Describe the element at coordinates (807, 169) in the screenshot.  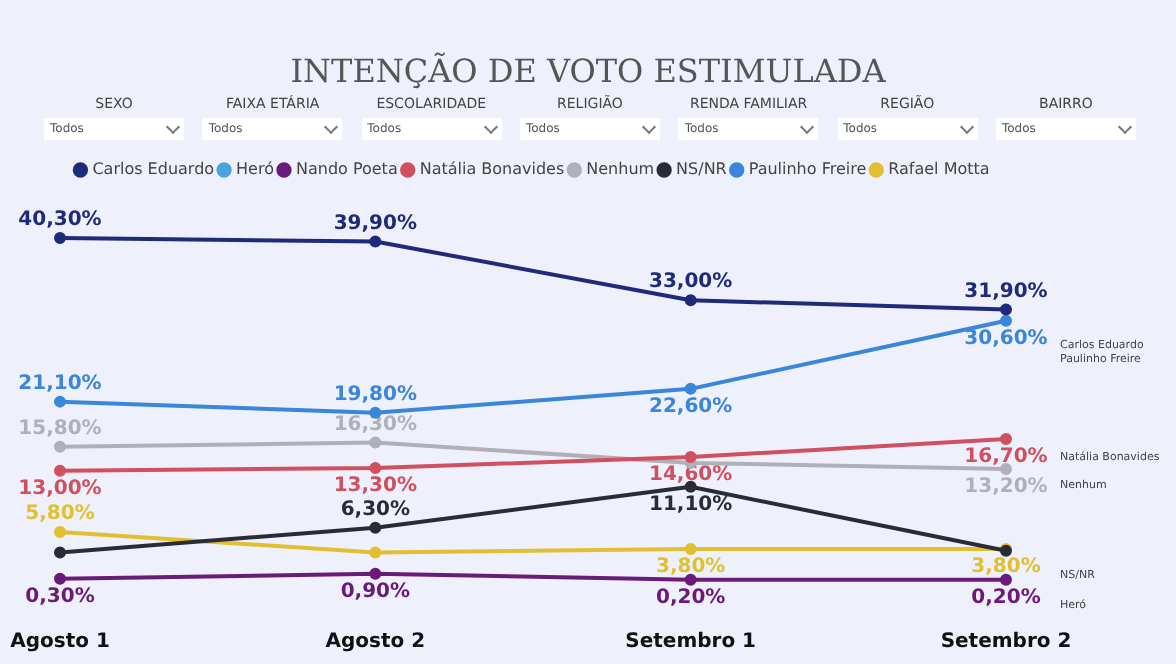
I see `legend-label: Paulinho Freire` at that location.